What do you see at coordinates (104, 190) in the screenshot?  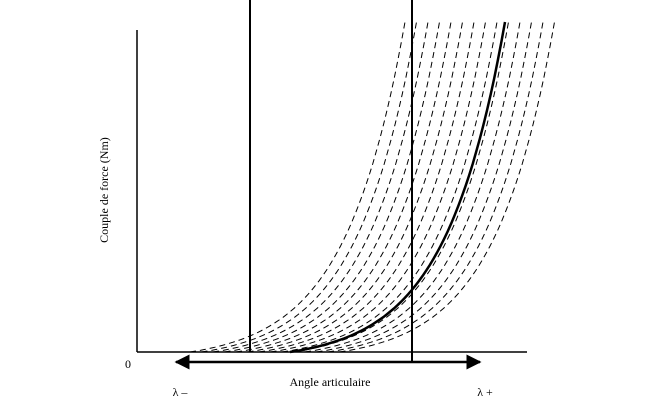 I see `y-axis-label: Couple de force (Nm)` at bounding box center [104, 190].